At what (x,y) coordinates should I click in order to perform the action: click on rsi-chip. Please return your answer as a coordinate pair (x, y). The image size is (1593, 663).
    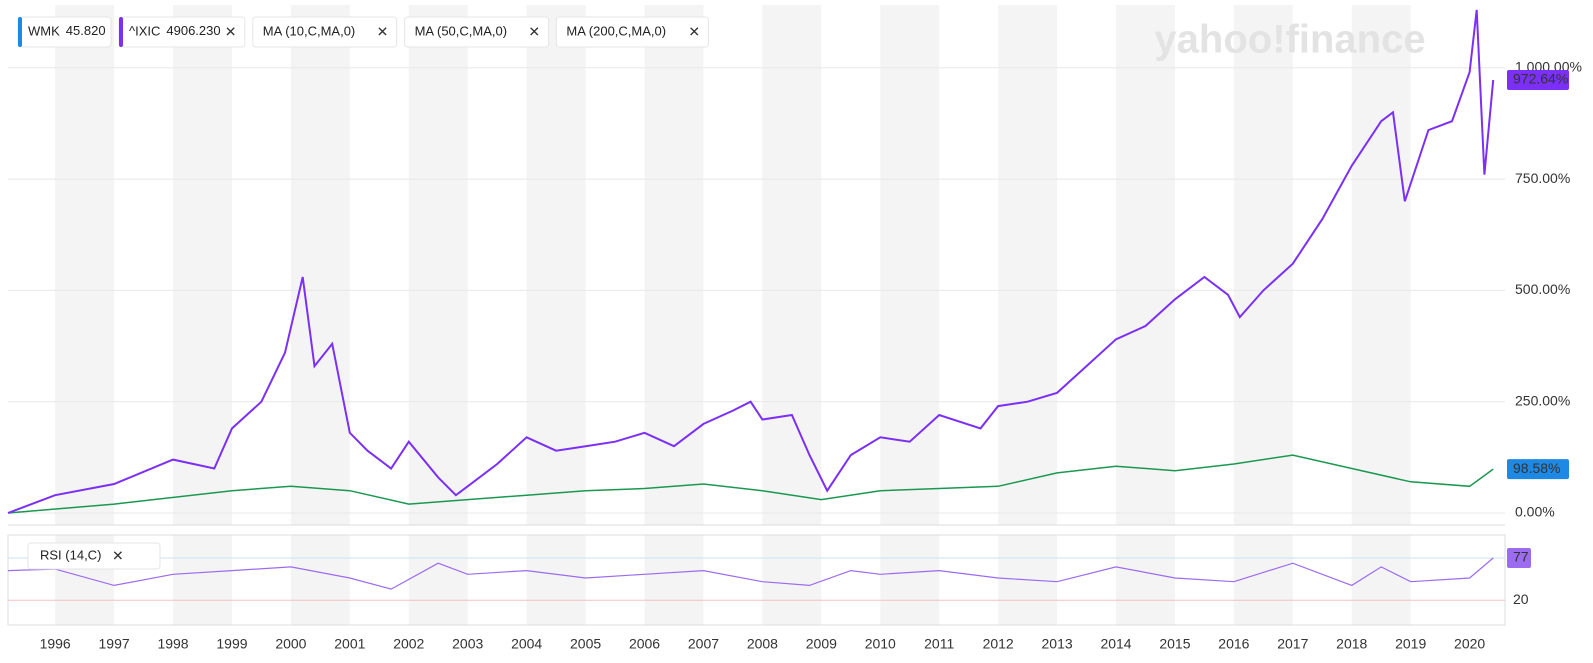
    Looking at the image, I should click on (94, 556).